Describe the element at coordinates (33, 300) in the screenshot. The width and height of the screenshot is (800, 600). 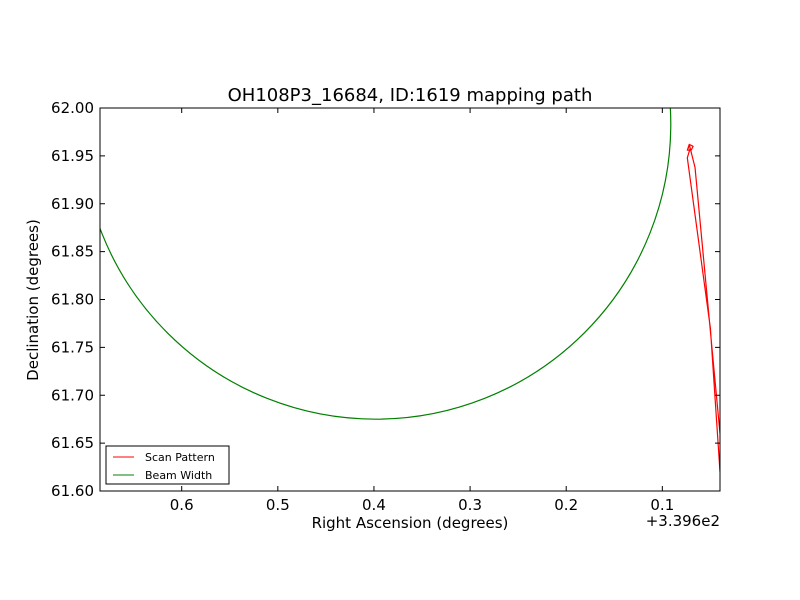
I see `y-axis-label: Declination (degrees)` at that location.